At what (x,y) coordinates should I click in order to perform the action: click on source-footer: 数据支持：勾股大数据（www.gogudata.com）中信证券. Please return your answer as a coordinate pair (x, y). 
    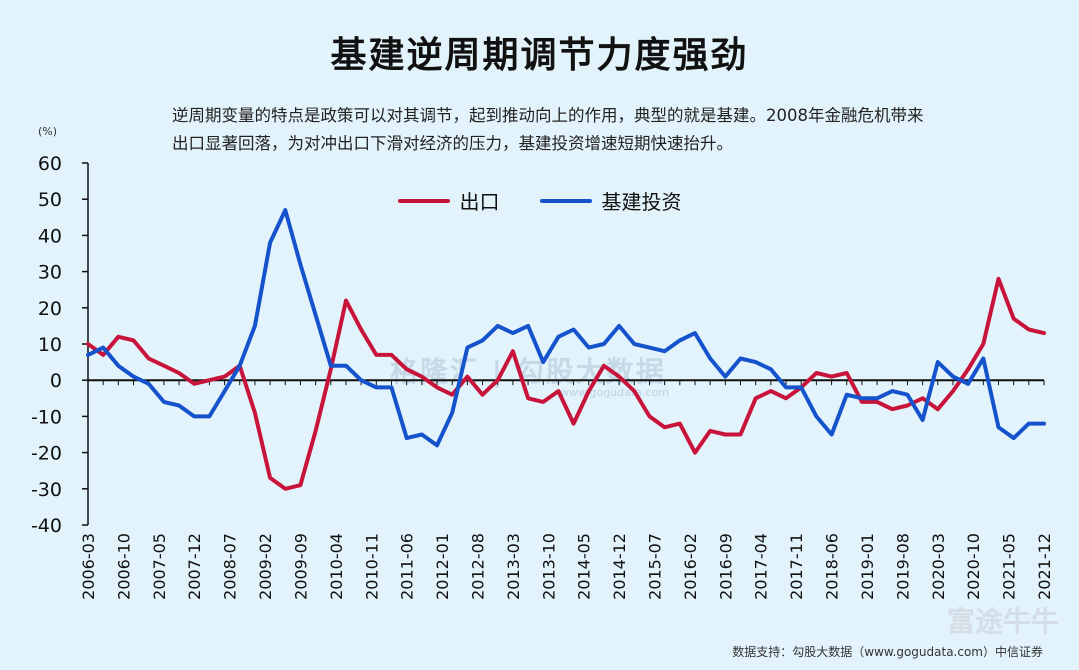
    Looking at the image, I should click on (887, 652).